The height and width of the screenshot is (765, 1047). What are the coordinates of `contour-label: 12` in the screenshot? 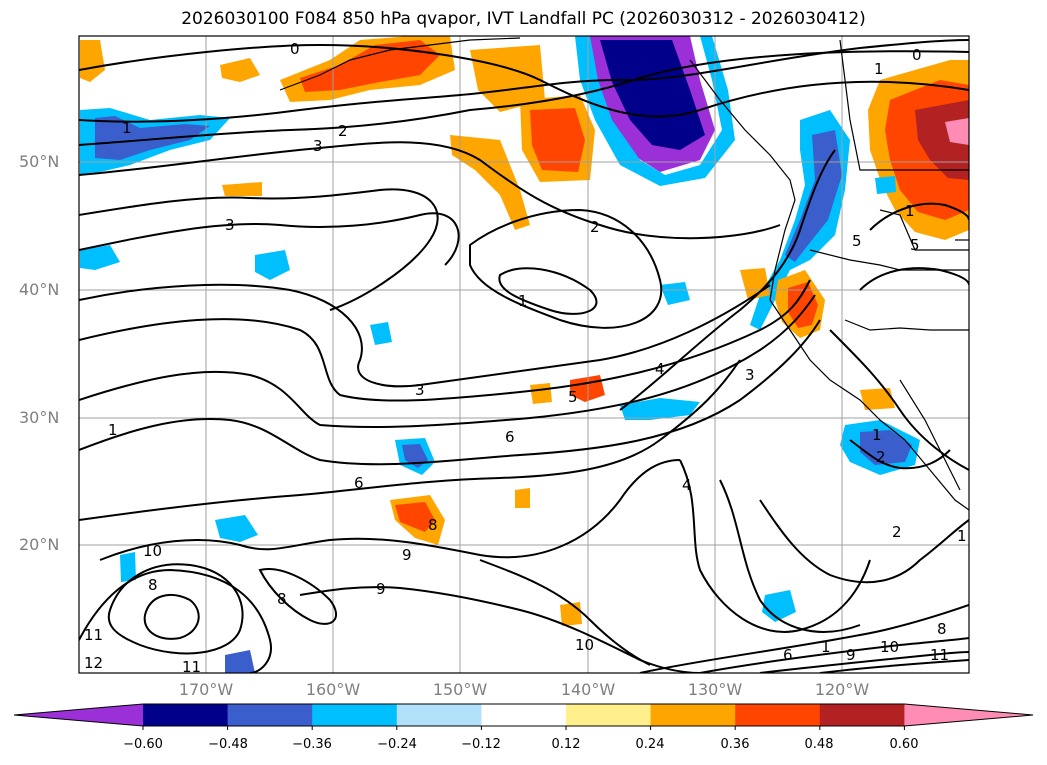 It's located at (93, 663).